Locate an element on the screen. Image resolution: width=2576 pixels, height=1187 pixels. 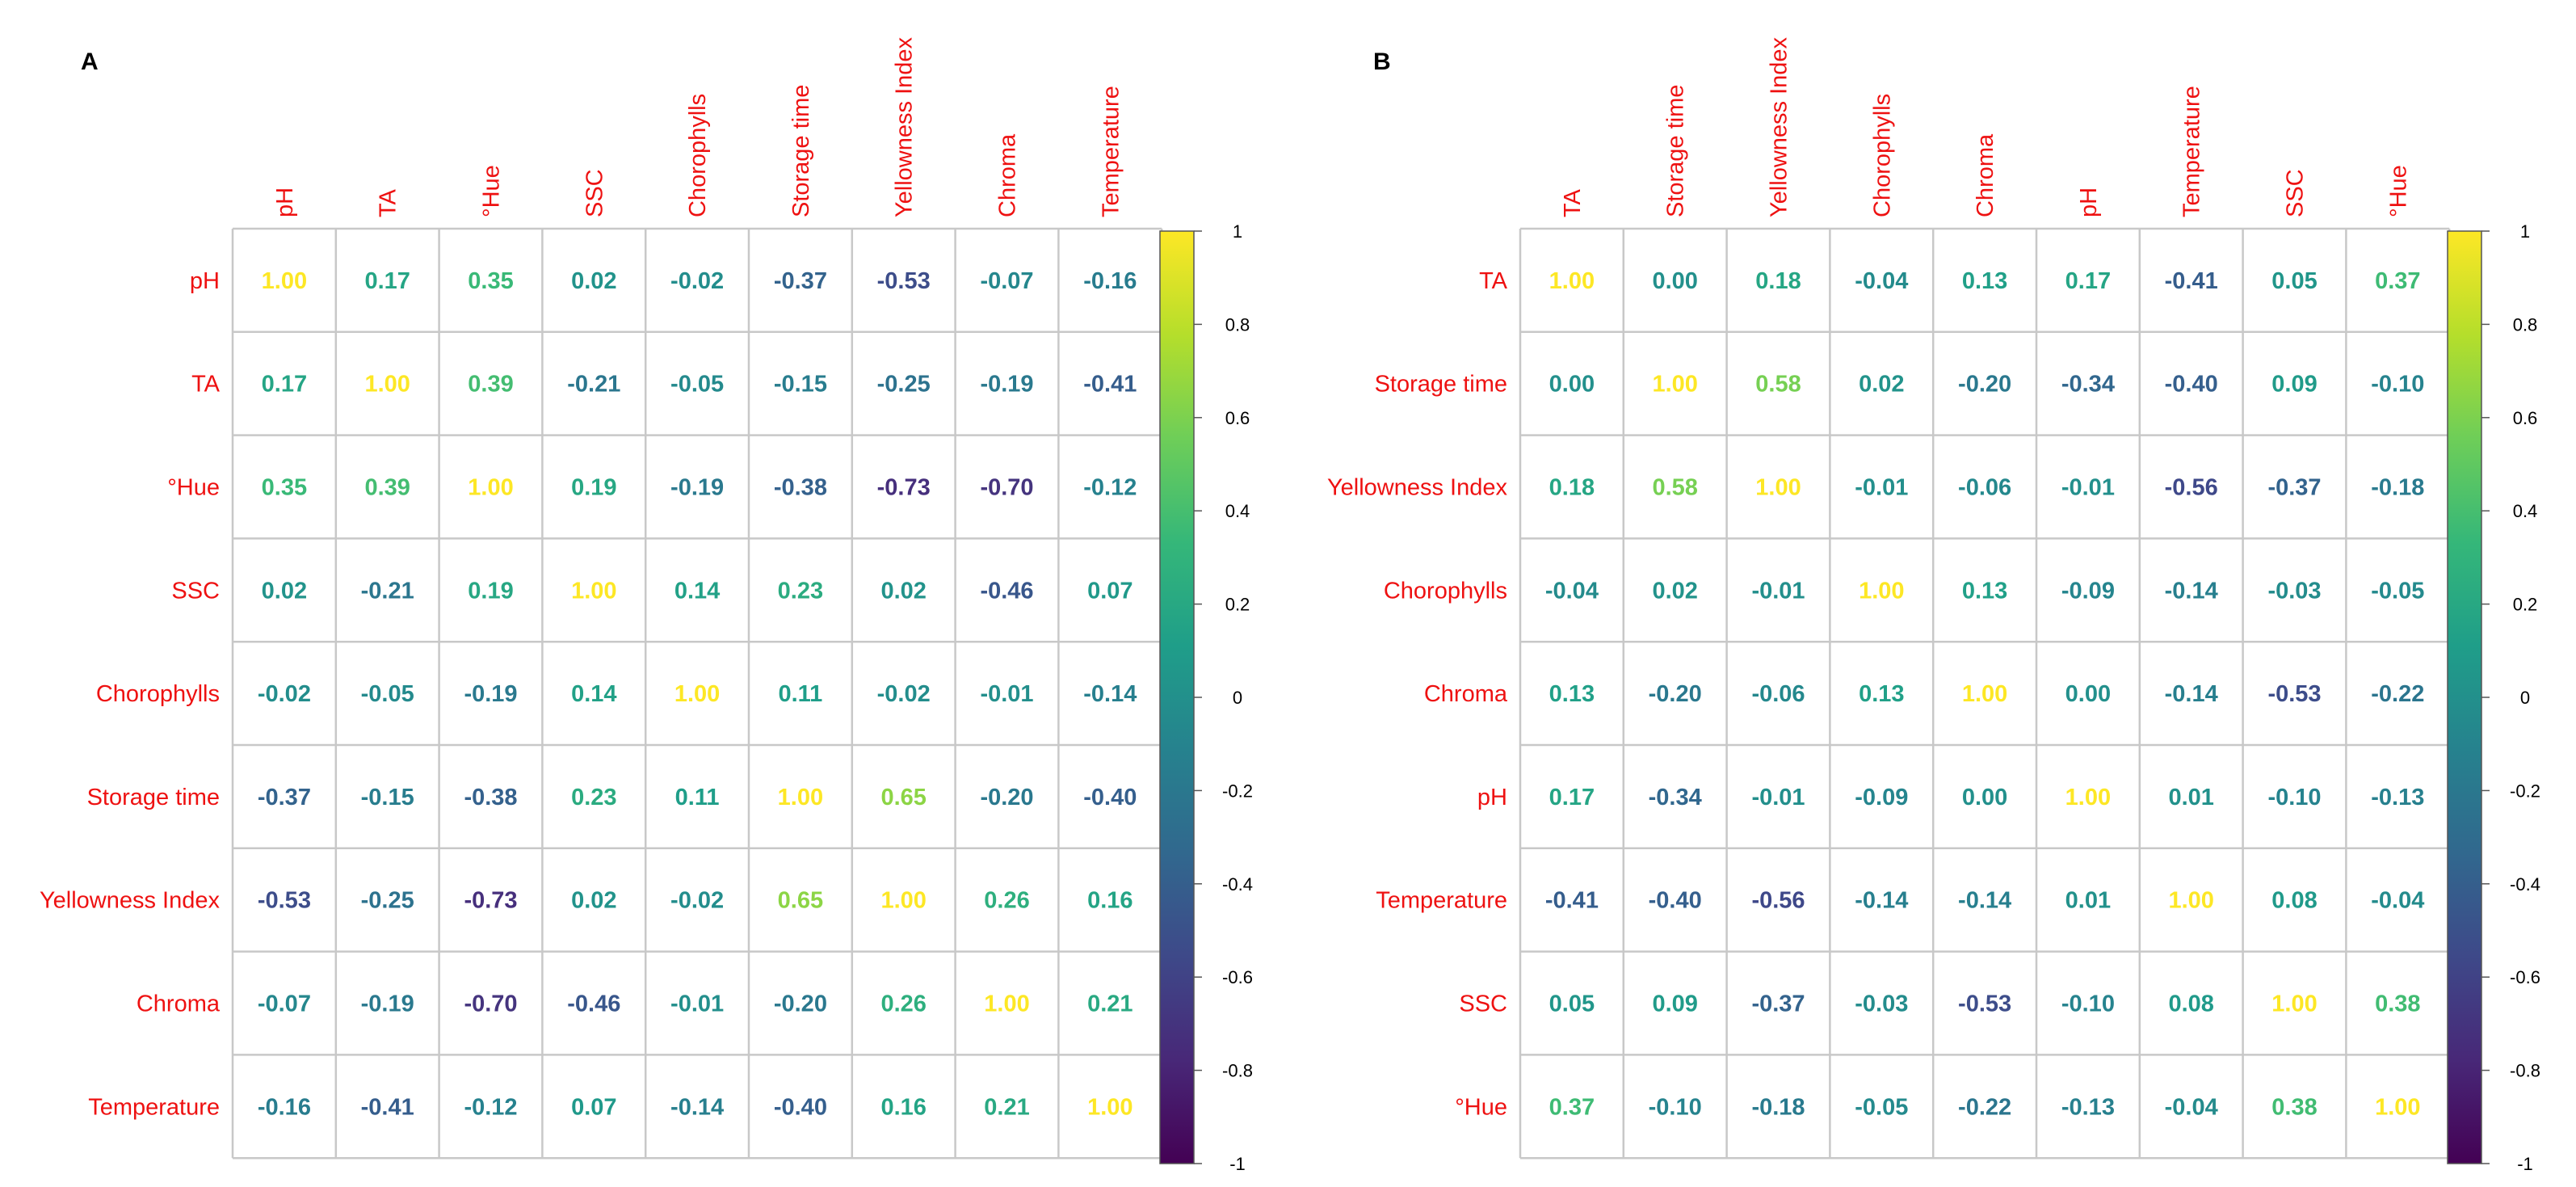
cell-value-r2-c8: -0.12 is located at coordinates (1110, 488).